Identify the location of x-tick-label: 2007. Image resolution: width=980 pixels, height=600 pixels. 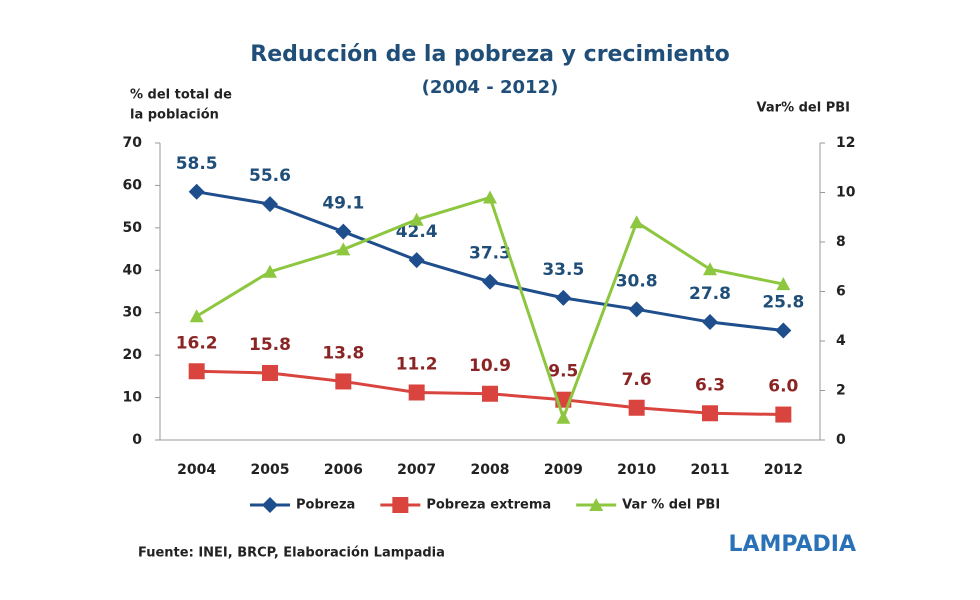
(416, 470).